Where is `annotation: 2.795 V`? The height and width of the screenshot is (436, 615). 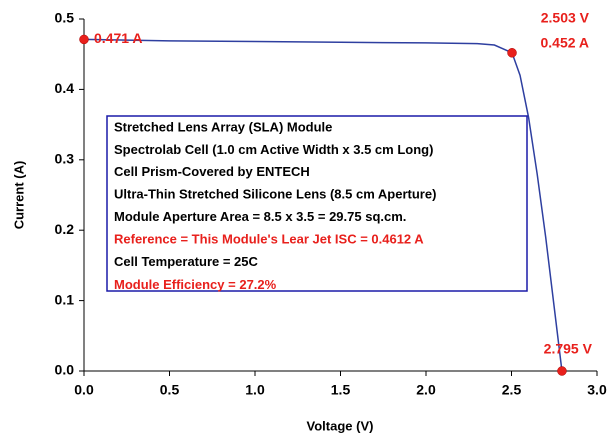 annotation: 2.795 V is located at coordinates (568, 349).